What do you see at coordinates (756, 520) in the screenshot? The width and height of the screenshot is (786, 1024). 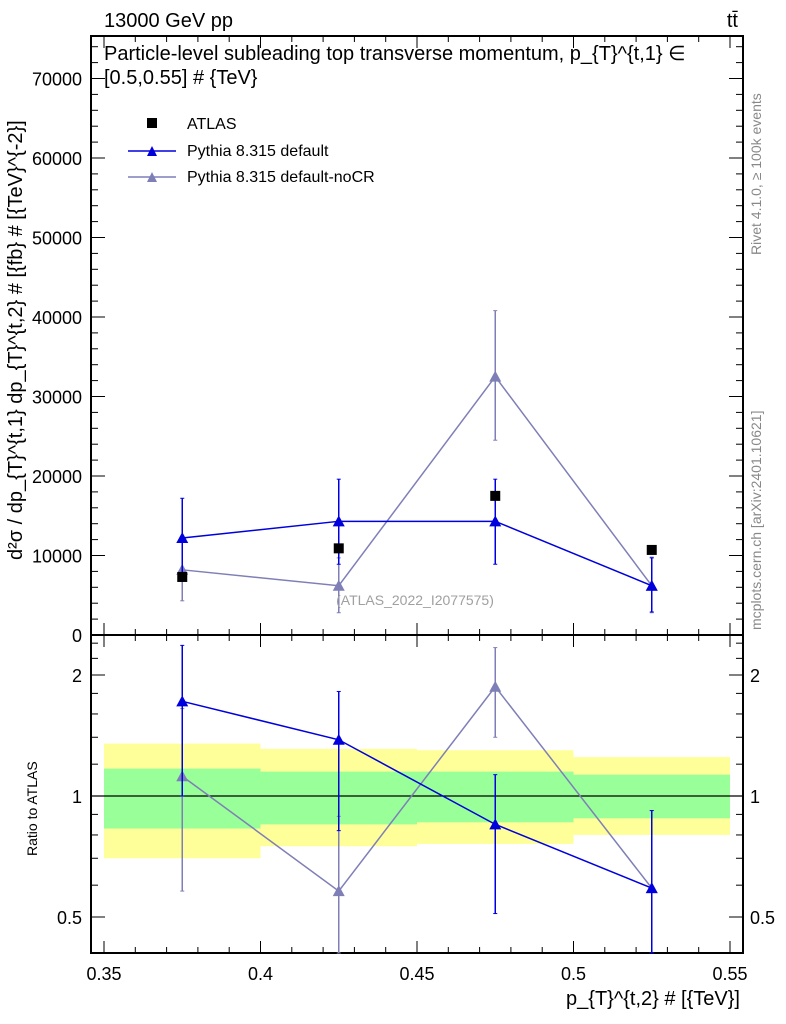 I see `mcplots-label: mcplots.cern.ch [arXiv:2401.10621]` at bounding box center [756, 520].